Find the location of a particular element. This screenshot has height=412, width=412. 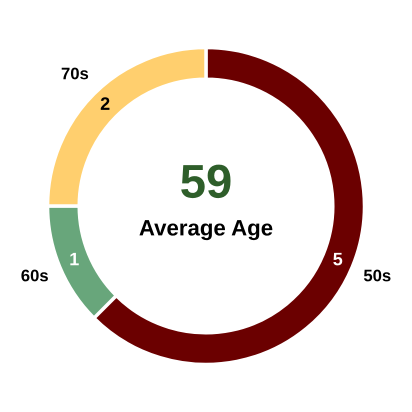

data-label: 5 is located at coordinates (337, 259).